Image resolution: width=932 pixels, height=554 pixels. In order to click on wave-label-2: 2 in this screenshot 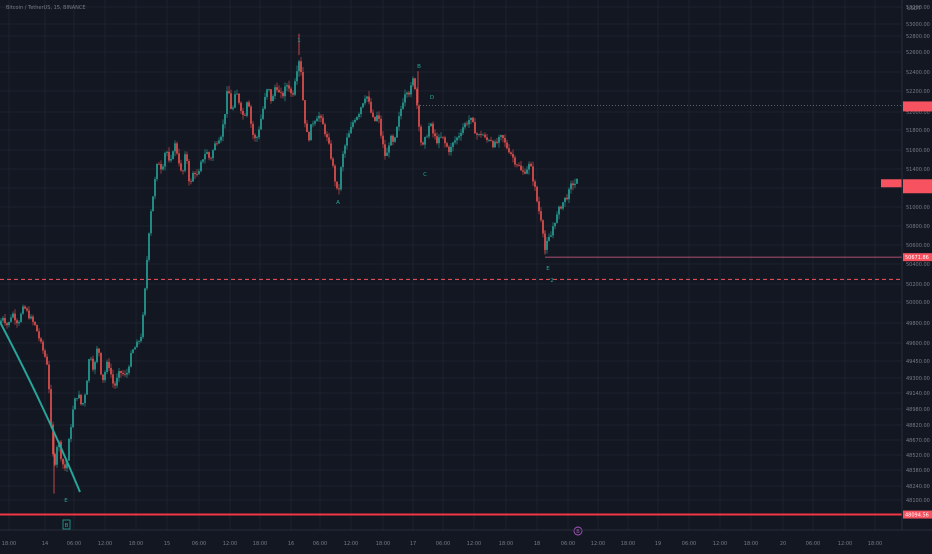, I will do `click(552, 281)`.